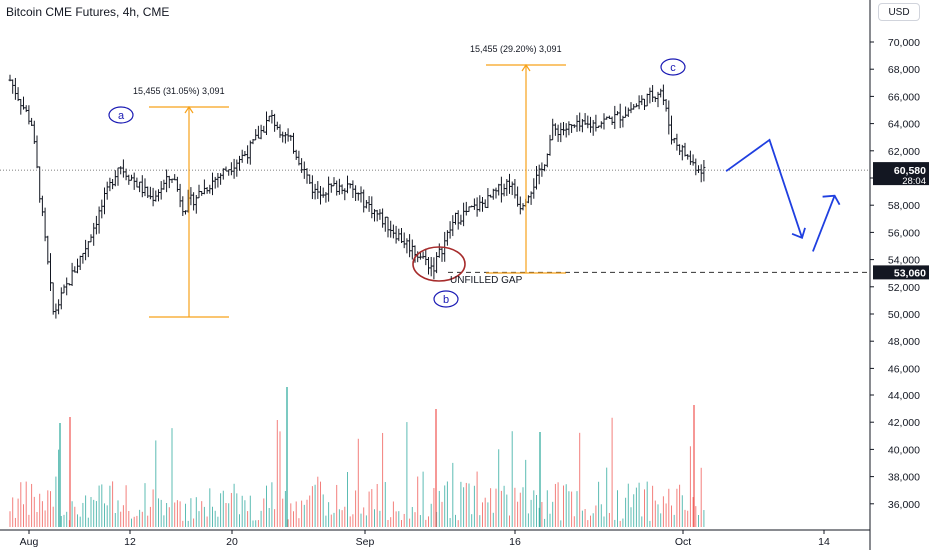  What do you see at coordinates (910, 171) in the screenshot?
I see `current-price-label: 60,580` at bounding box center [910, 171].